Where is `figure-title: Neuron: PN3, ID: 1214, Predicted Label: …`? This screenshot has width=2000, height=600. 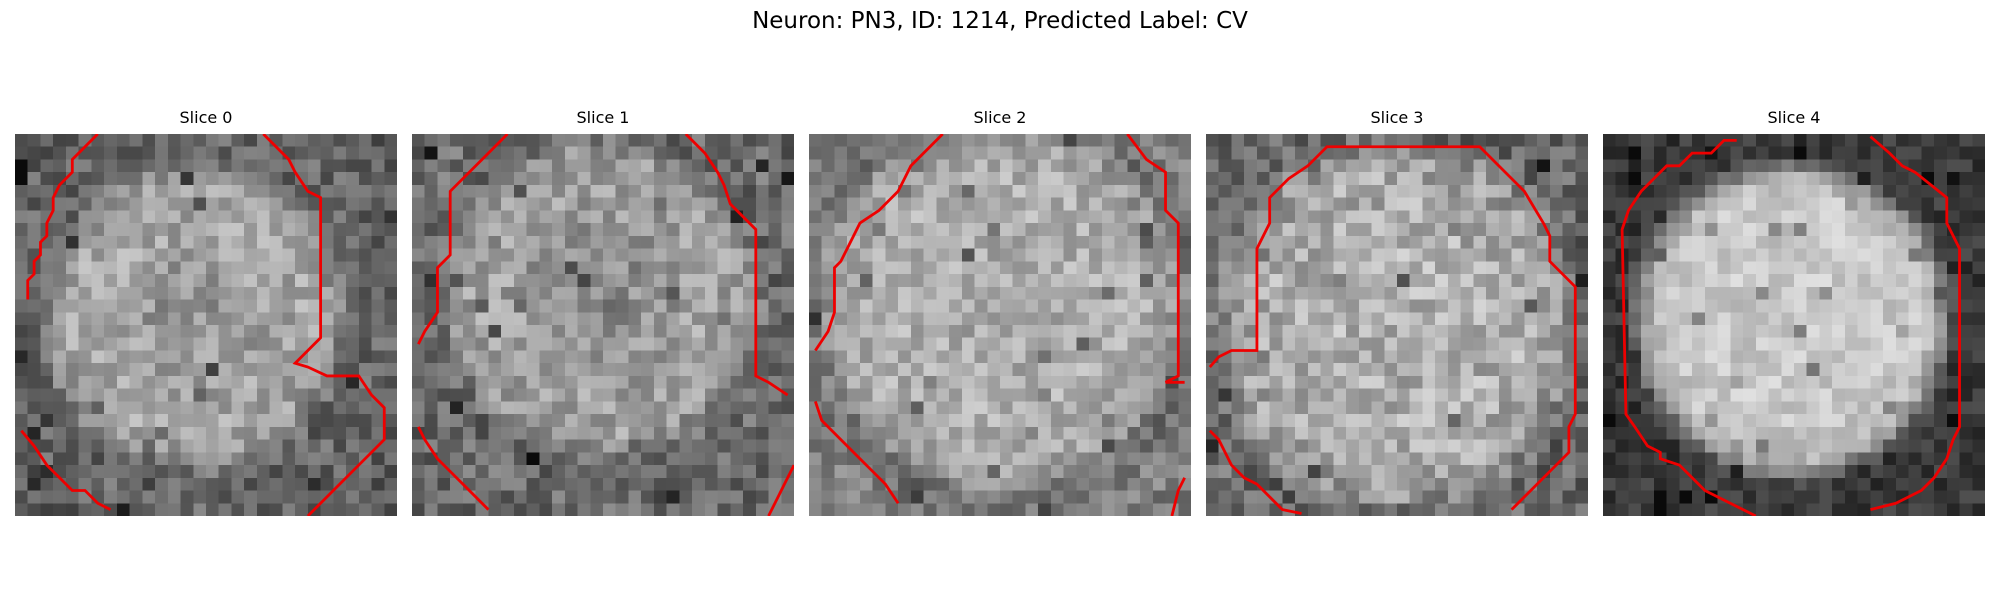 figure-title: Neuron: PN3, ID: 1214, Predicted Label: … is located at coordinates (1000, 21).